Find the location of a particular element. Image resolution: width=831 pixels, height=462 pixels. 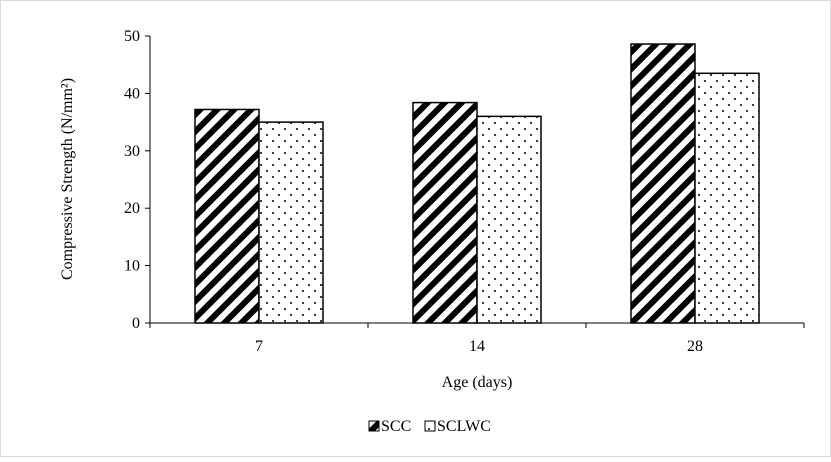

y-axis-label: Compressive Strength (N/mm²) is located at coordinates (67, 179).